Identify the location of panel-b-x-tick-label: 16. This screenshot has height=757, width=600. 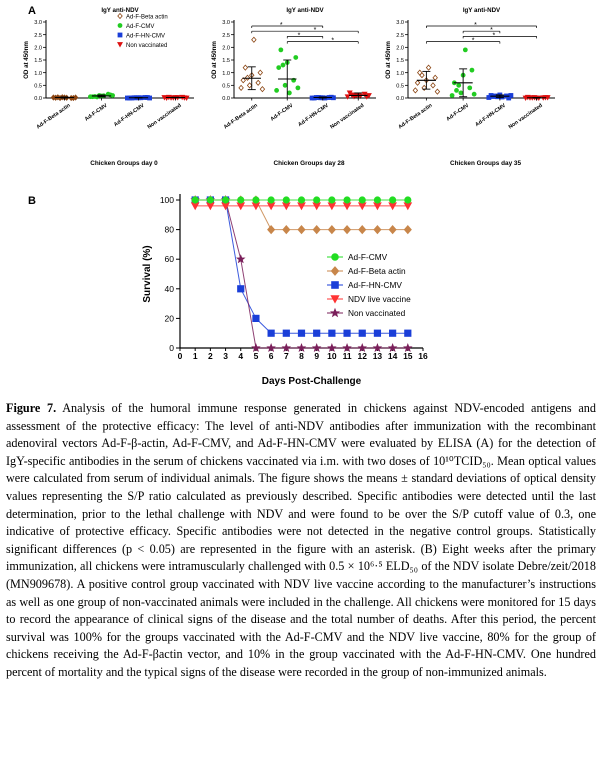
(423, 356).